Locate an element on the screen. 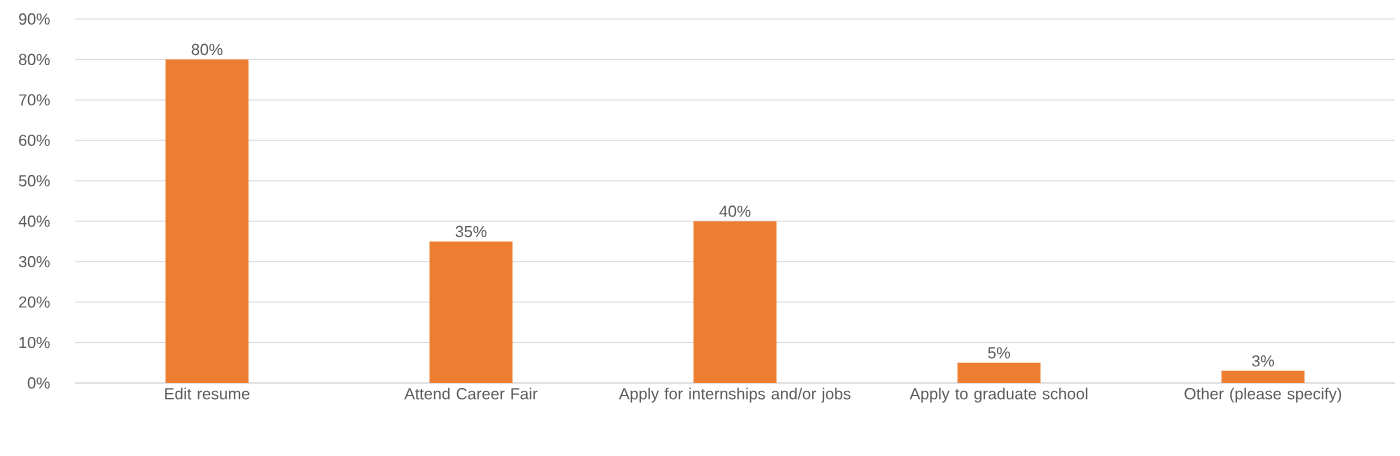  y-tick-label: 0% is located at coordinates (38, 383).